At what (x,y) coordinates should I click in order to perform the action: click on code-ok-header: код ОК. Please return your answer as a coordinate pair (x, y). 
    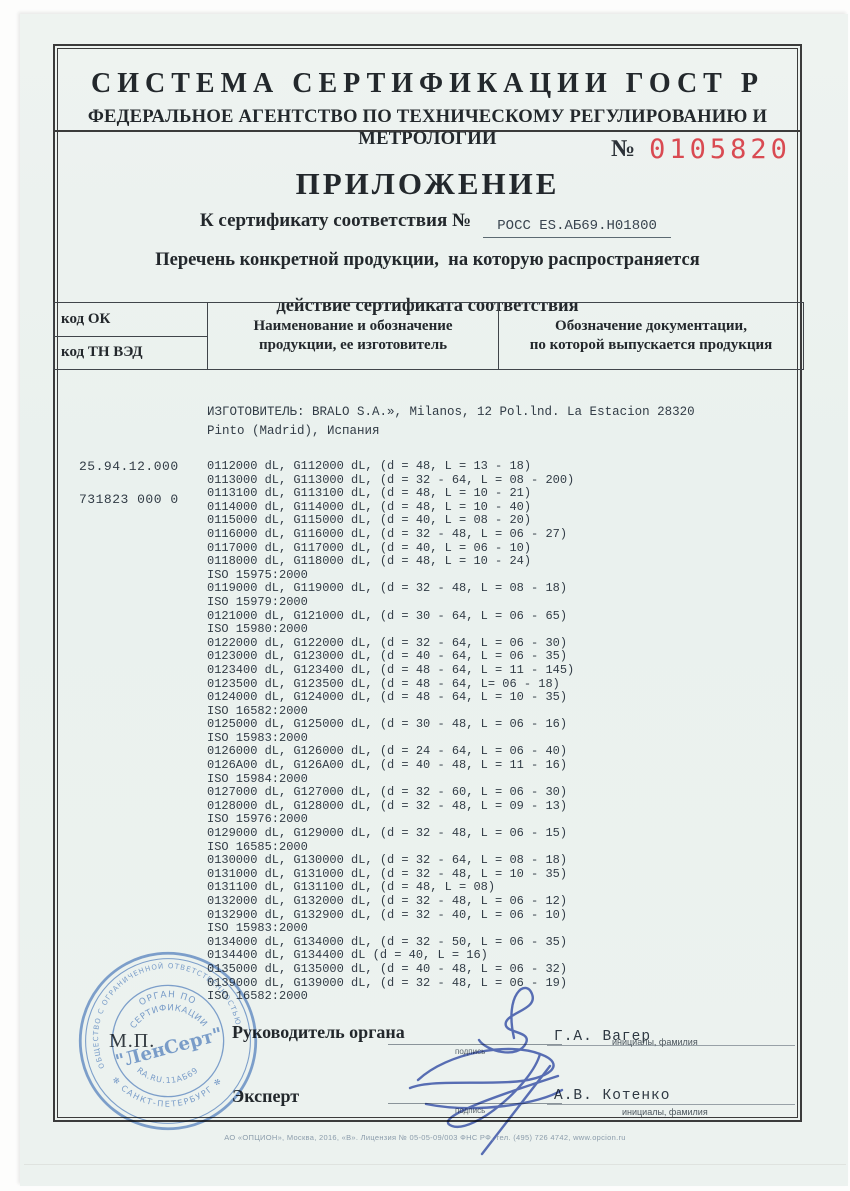
    Looking at the image, I should click on (130, 320).